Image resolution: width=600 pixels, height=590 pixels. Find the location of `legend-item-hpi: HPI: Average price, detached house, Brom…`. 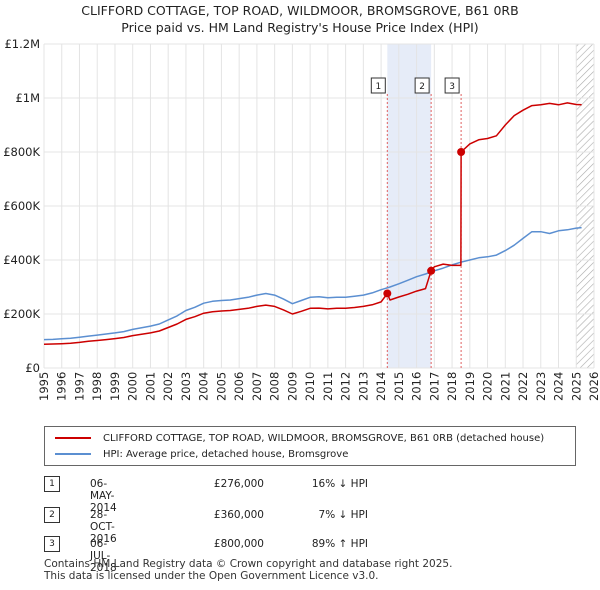

legend-item-hpi: HPI: Average price, detached house, Brom… is located at coordinates (201, 454).